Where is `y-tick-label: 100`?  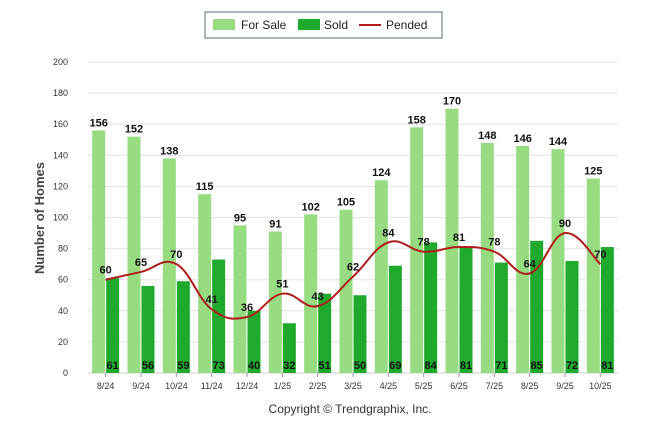
y-tick-label: 100 is located at coordinates (60, 218).